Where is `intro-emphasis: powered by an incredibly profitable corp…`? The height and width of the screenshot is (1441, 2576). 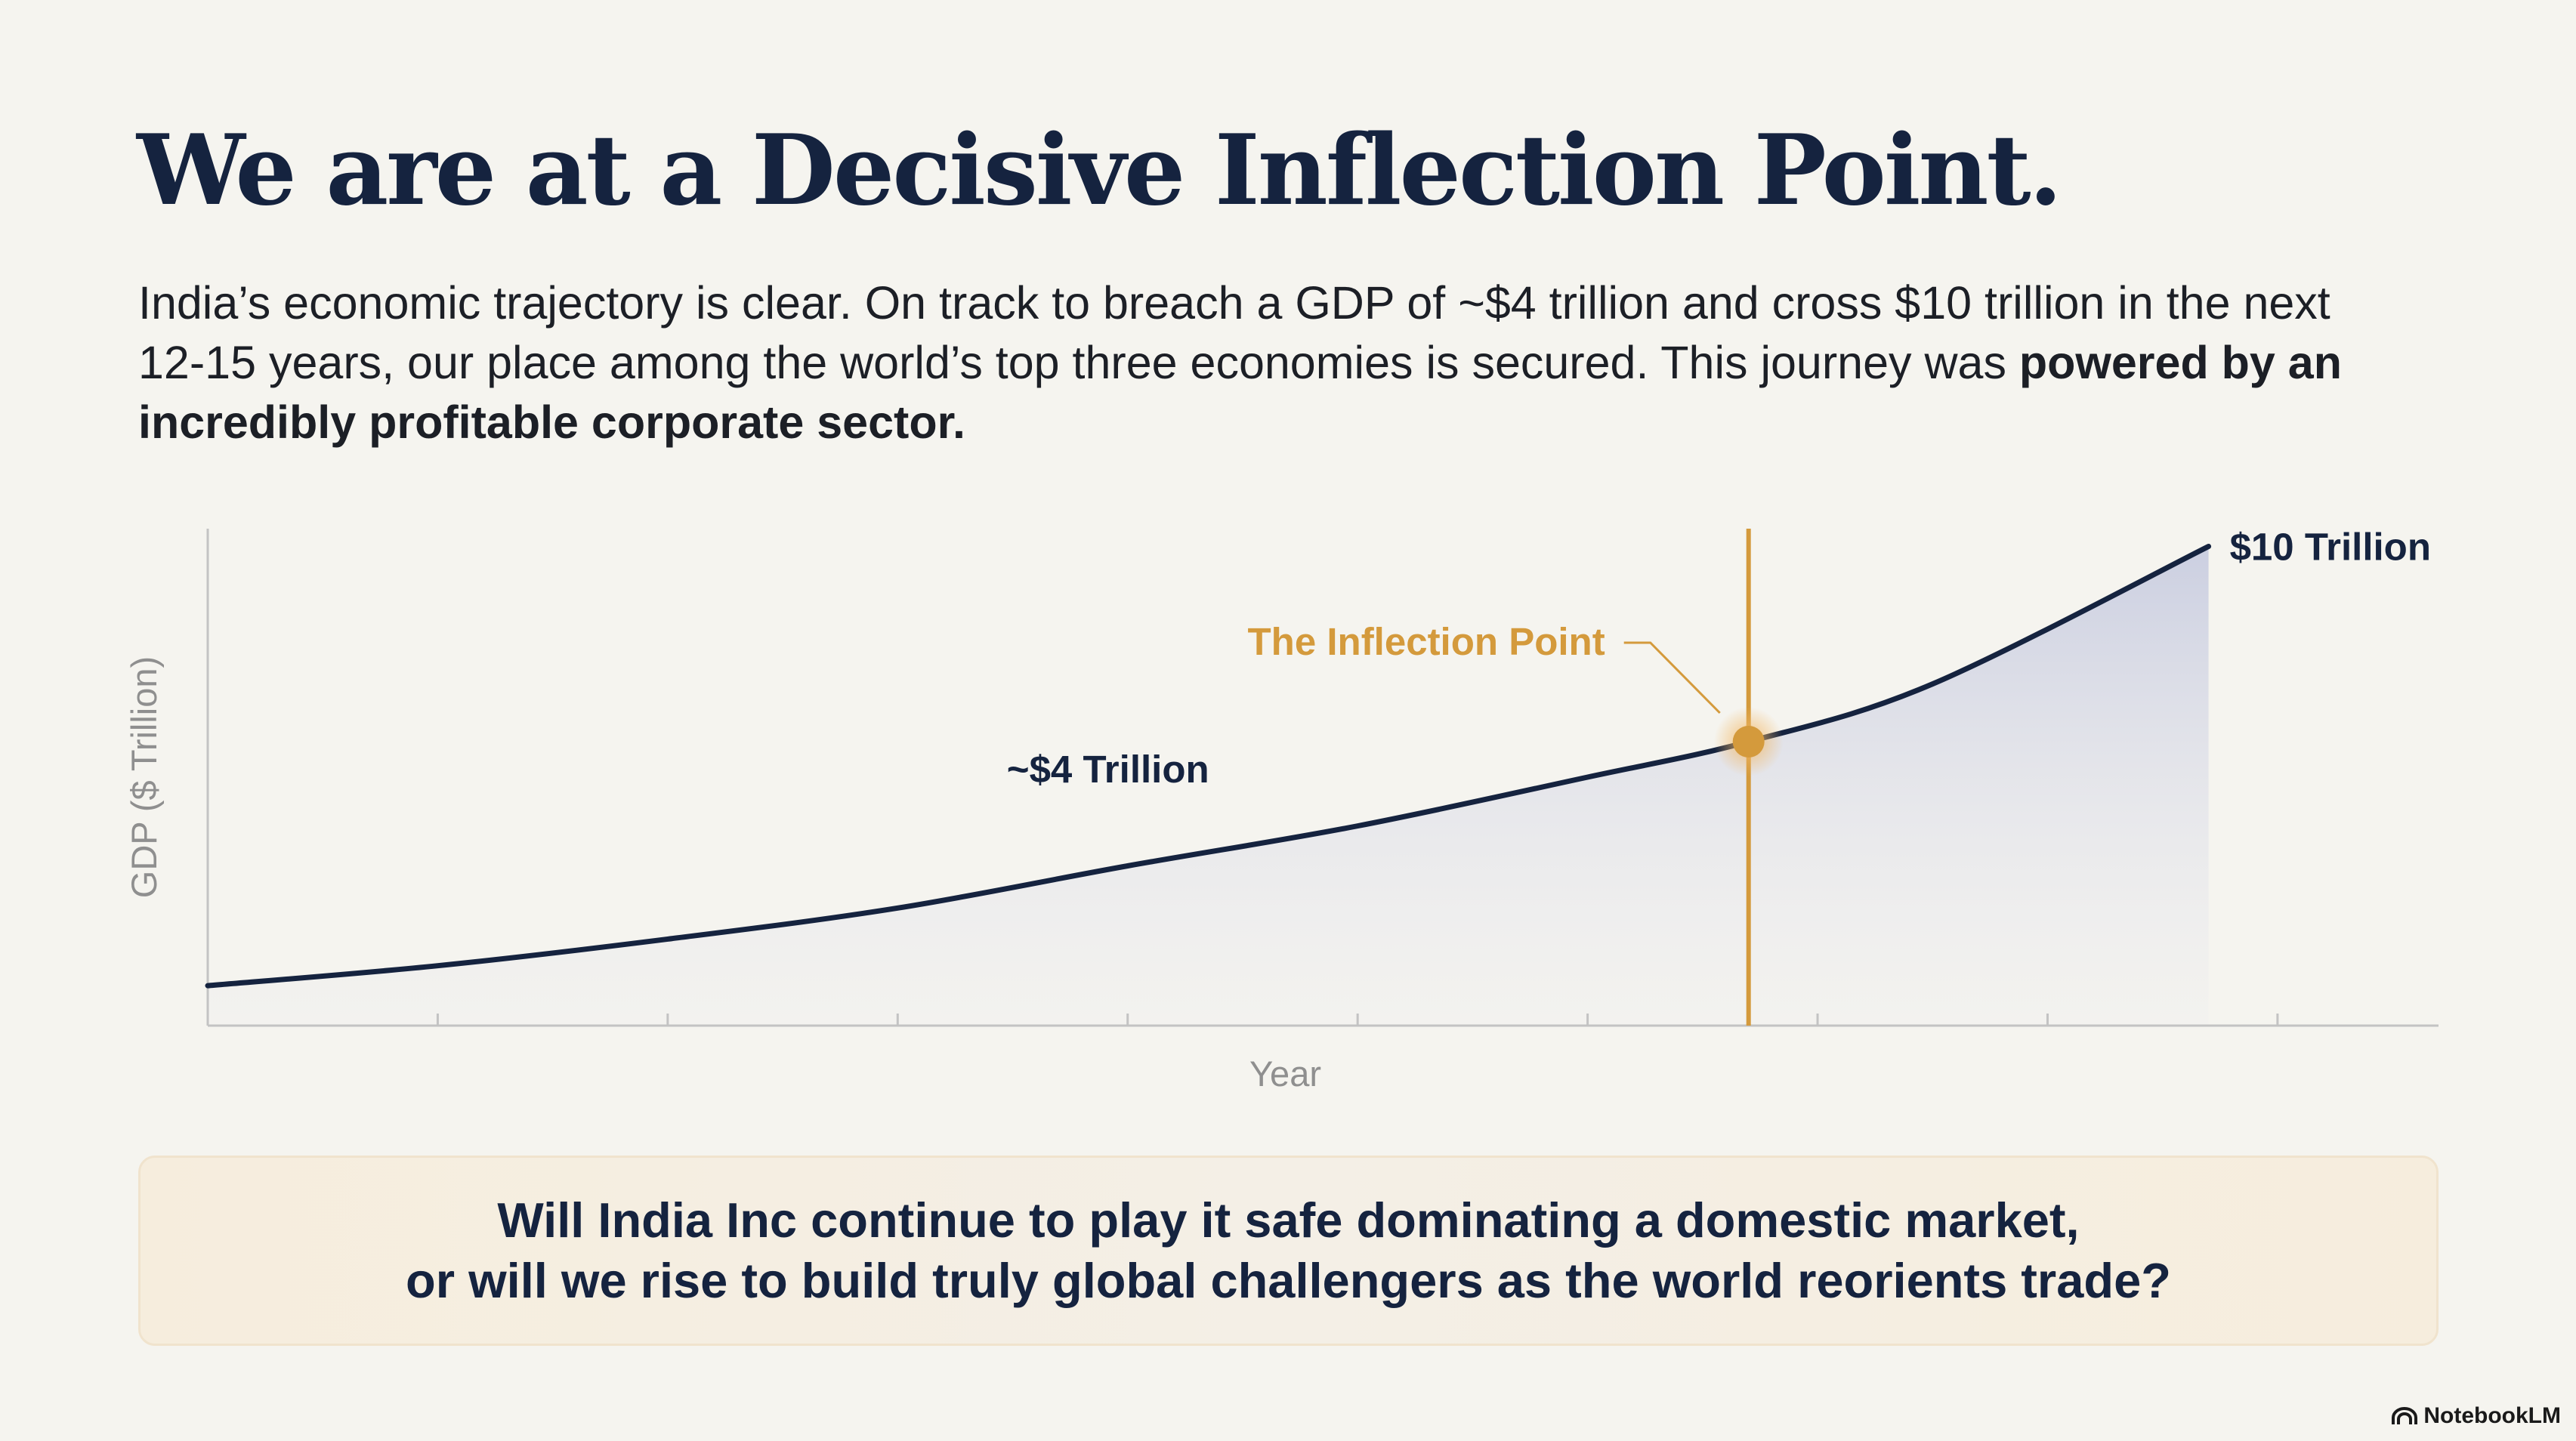
intro-emphasis: powered by an incredibly profitable corp… is located at coordinates (1240, 392).